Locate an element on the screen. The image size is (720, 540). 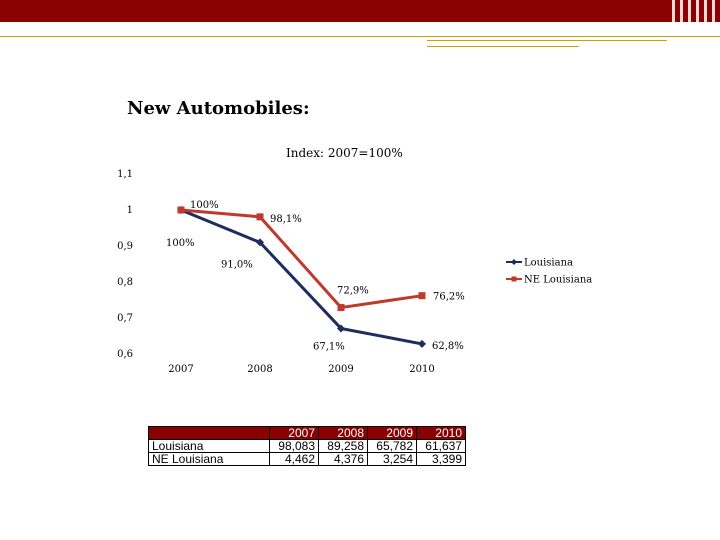
x-axis-ticks: 2007 2008 2009 2010 is located at coordinates (301, 369).